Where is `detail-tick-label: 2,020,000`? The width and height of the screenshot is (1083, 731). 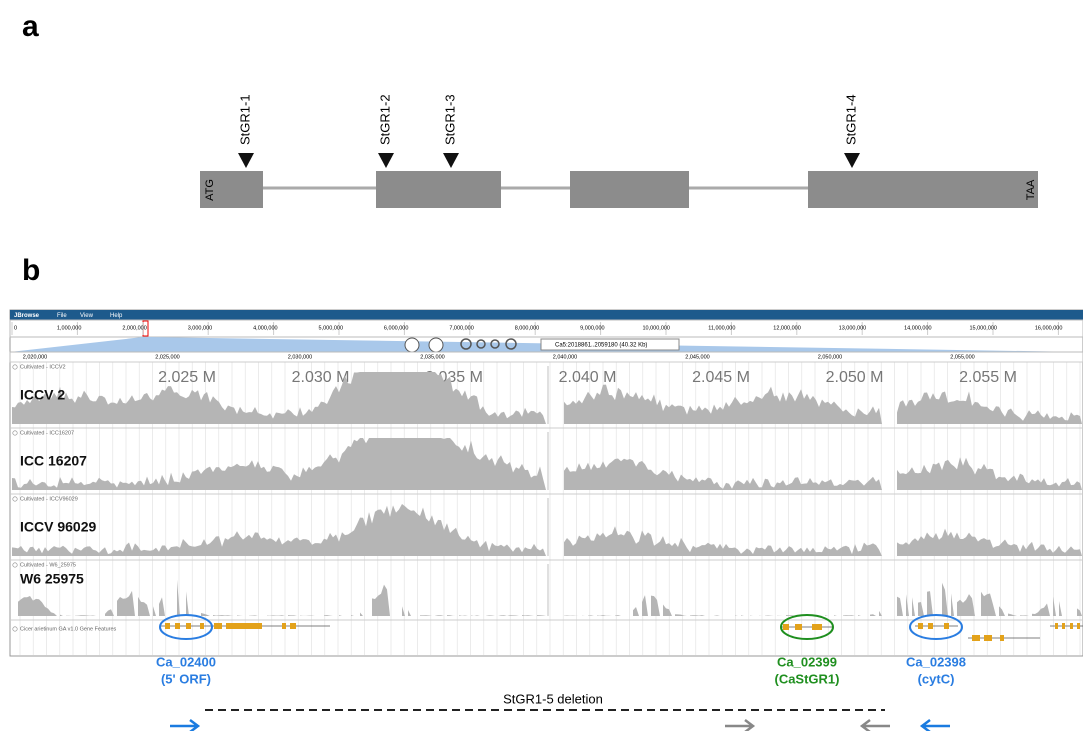
detail-tick-label: 2,020,000 is located at coordinates (35, 357).